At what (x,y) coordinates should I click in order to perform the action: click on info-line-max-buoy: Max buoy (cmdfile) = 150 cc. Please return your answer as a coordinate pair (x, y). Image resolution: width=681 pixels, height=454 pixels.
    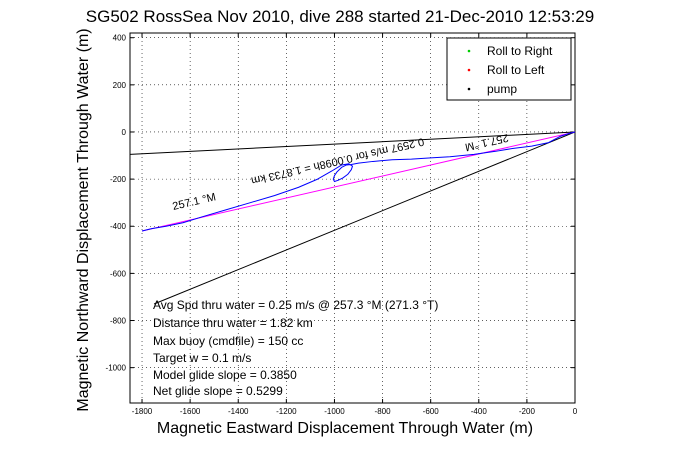
    Looking at the image, I should click on (228, 341).